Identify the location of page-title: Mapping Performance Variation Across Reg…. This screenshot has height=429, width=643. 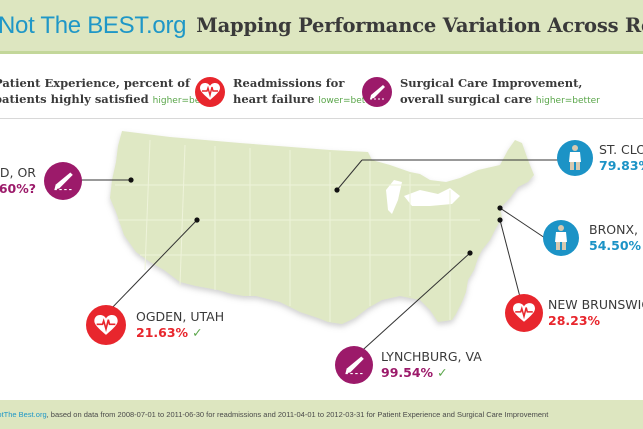
(419, 25).